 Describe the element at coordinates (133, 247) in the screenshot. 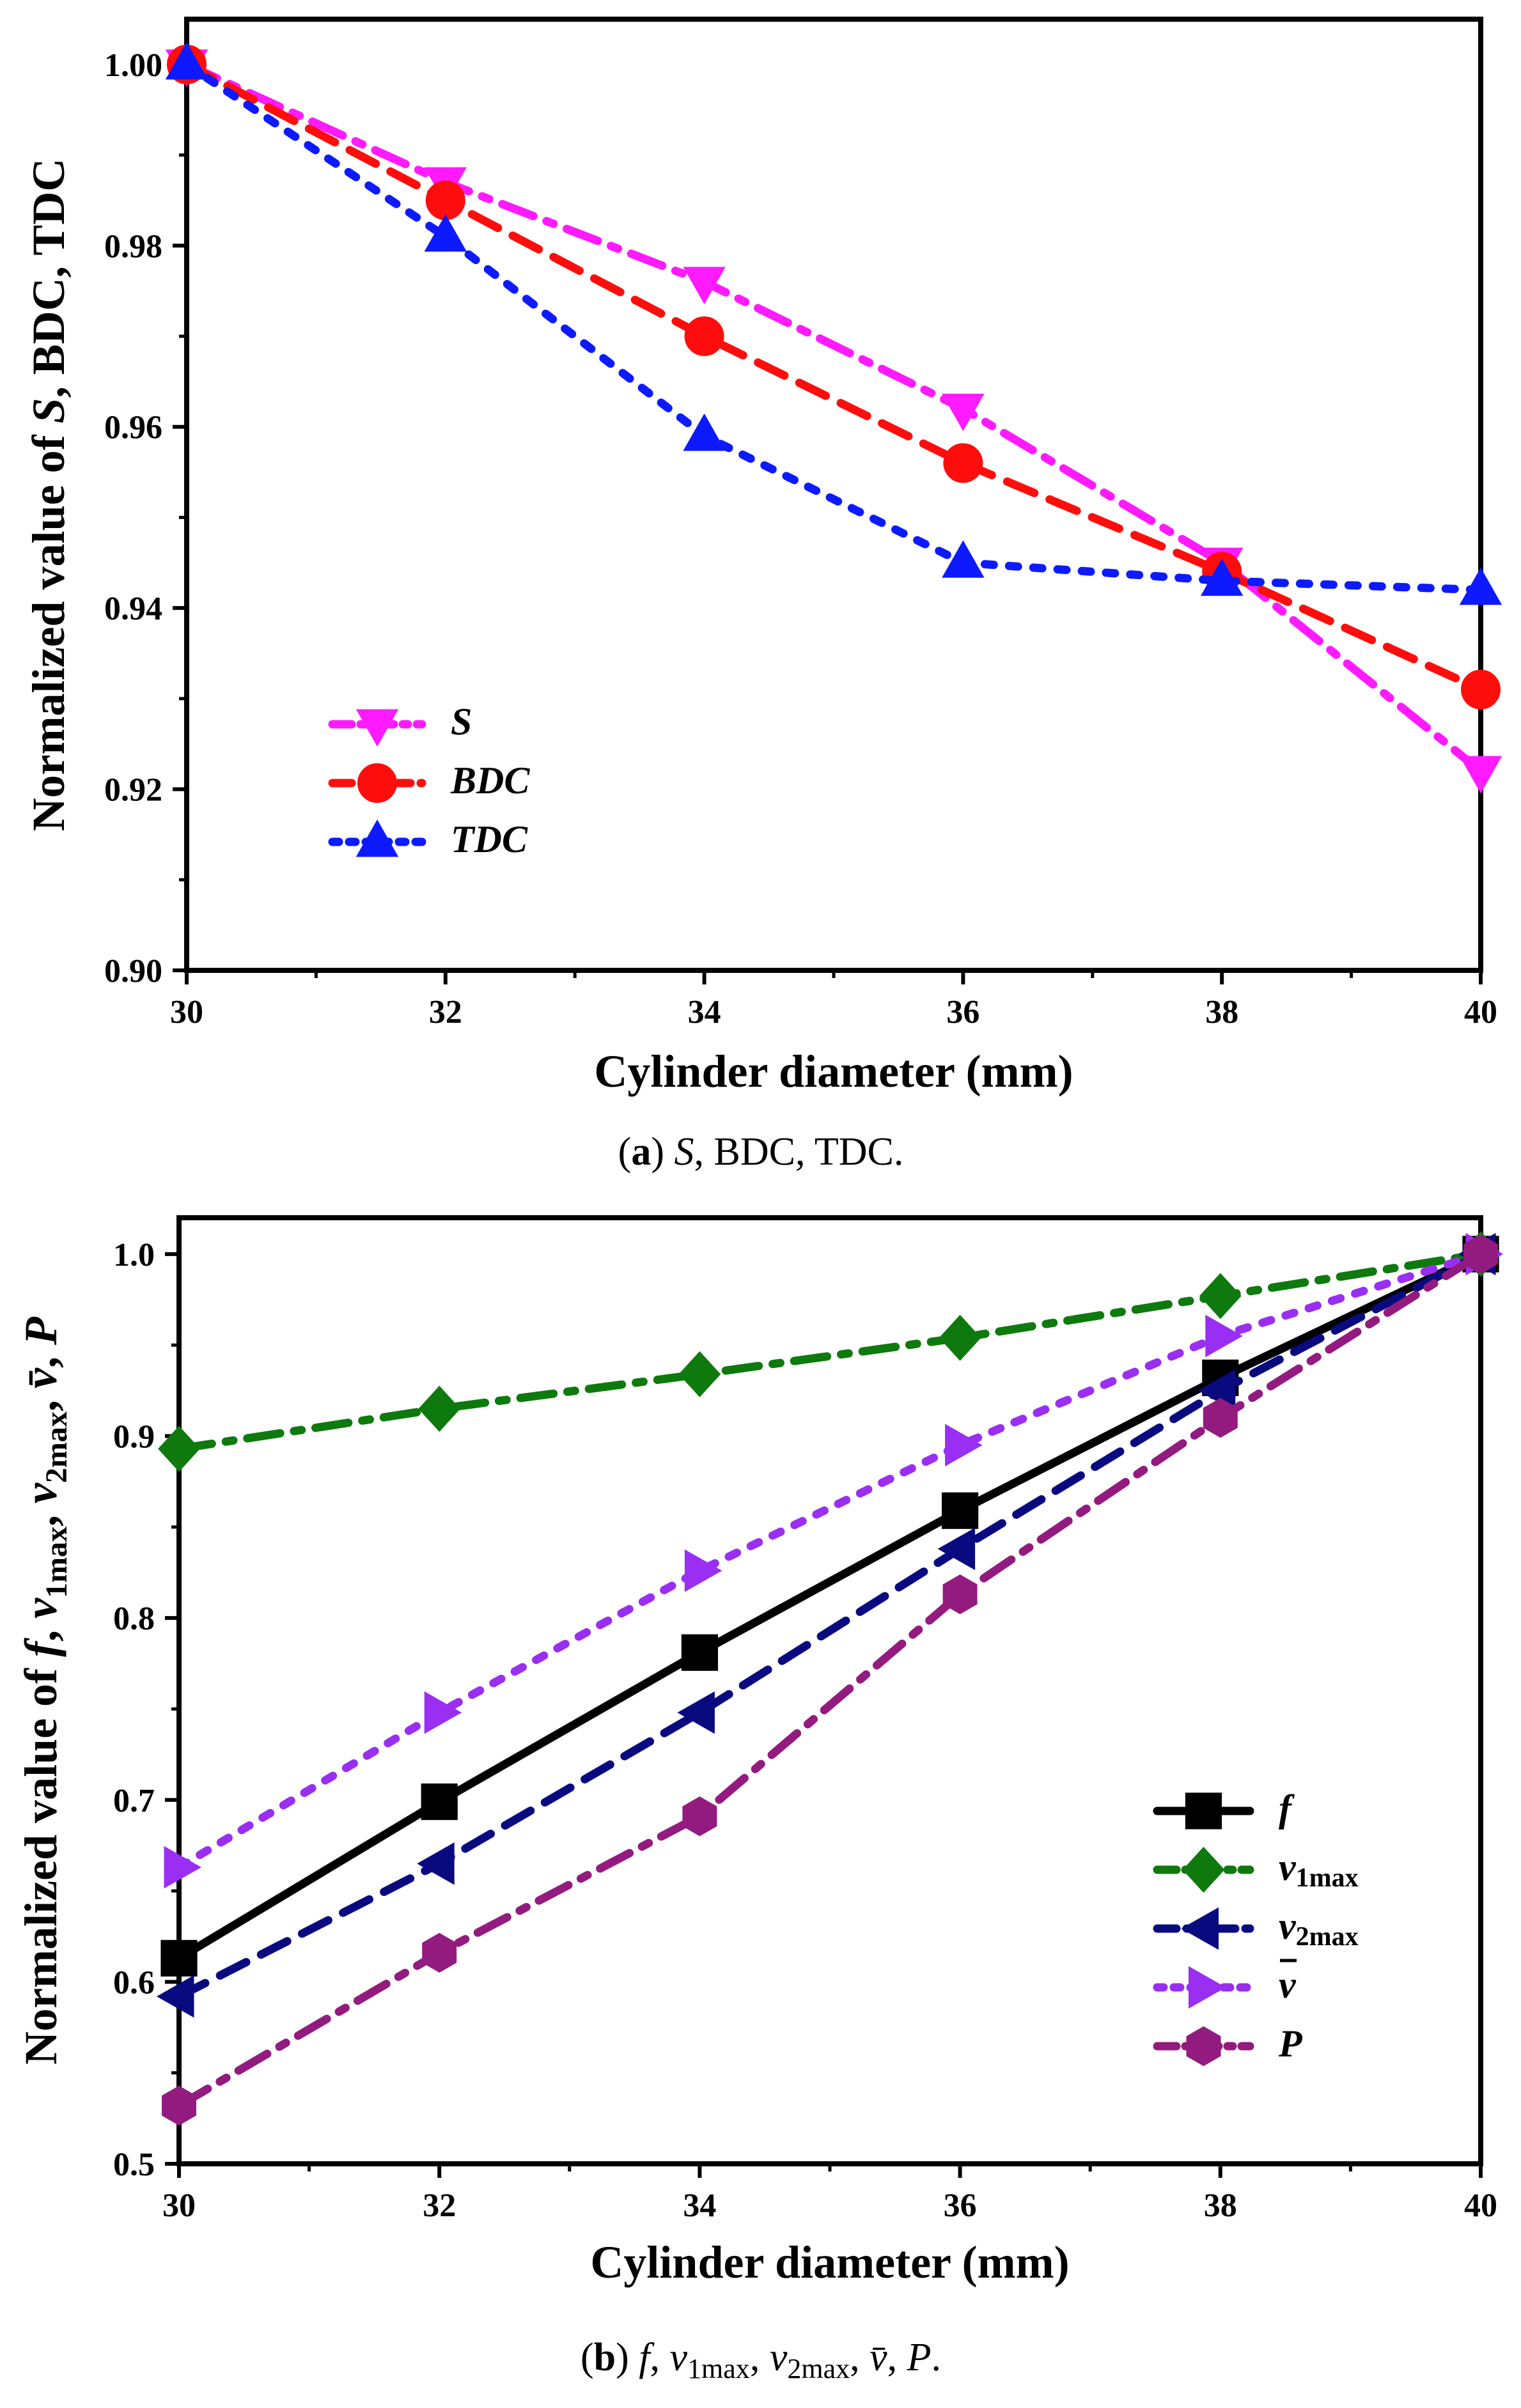

I see `y-tick-label: 0.98` at that location.